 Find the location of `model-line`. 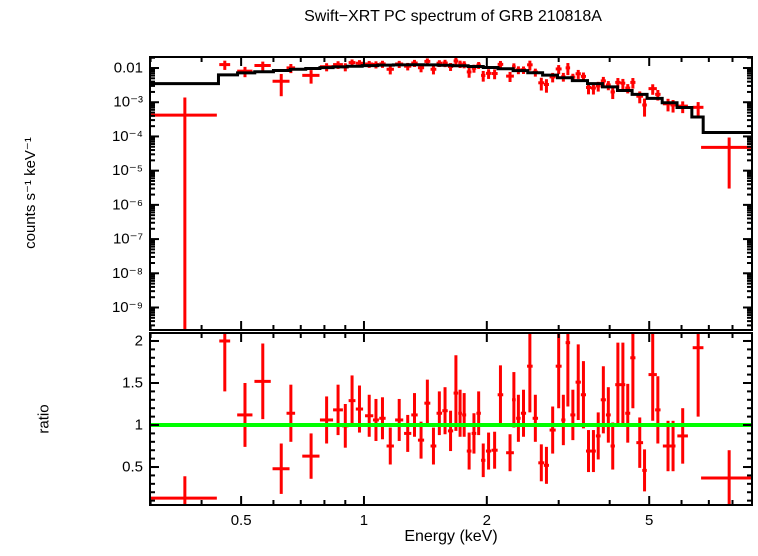

model-line is located at coordinates (451, 99).